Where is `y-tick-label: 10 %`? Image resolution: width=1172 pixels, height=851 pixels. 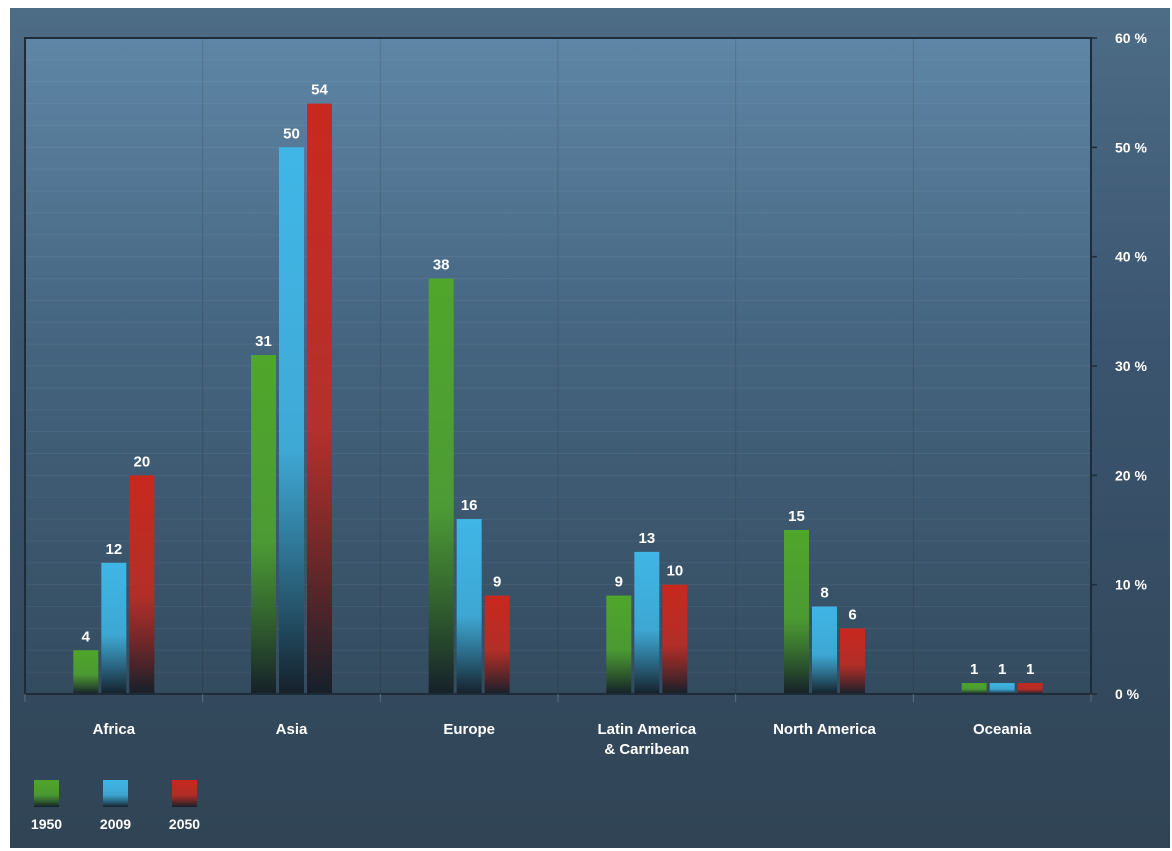 y-tick-label: 10 % is located at coordinates (1131, 585).